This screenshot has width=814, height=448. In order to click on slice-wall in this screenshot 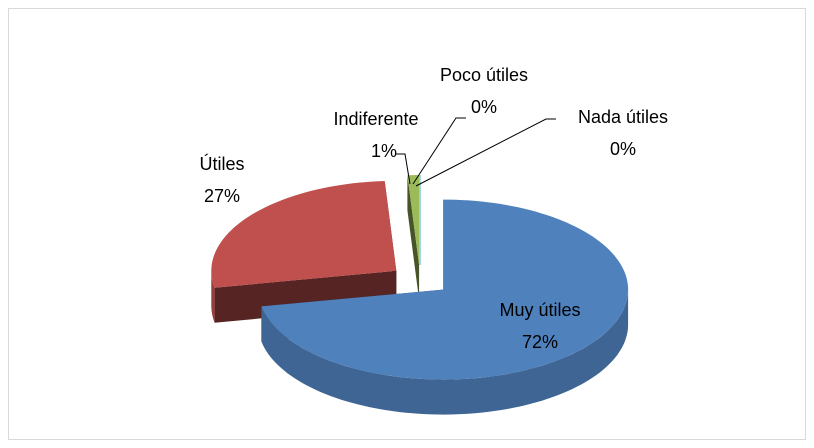, I will do `click(413, 237)`.